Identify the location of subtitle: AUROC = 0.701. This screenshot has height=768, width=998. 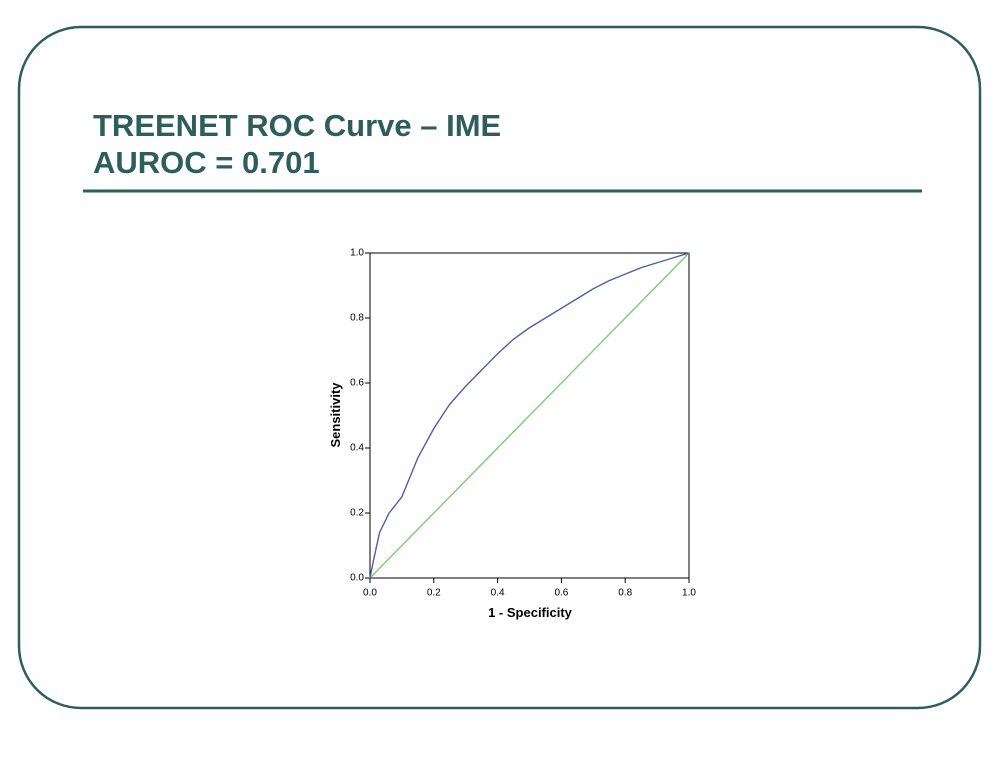
(206, 162).